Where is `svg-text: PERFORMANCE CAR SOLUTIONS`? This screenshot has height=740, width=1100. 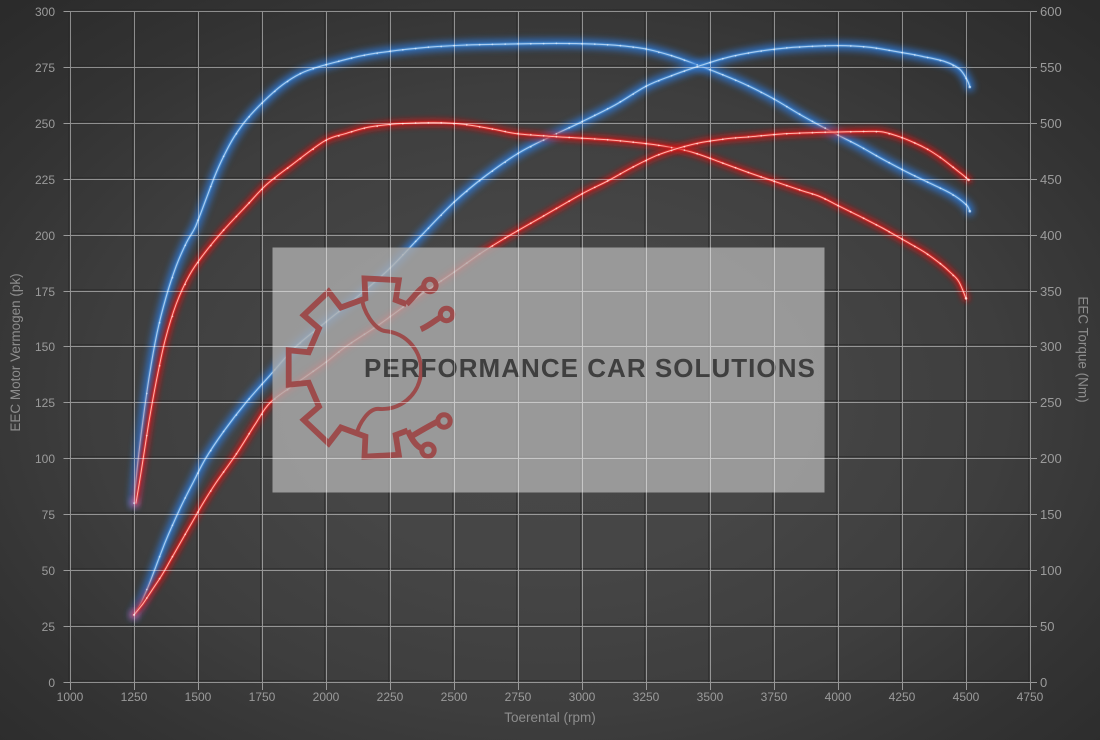
svg-text: PERFORMANCE CAR SOLUTIONS is located at coordinates (590, 368).